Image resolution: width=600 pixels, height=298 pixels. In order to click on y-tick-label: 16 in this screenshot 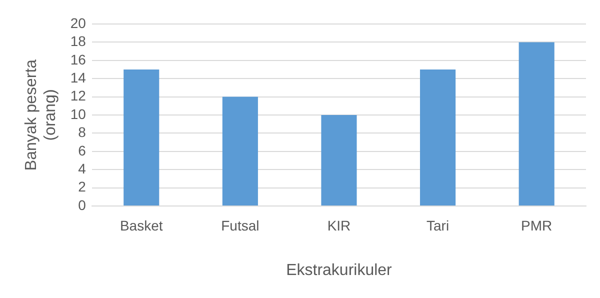, I will do `click(78, 59)`.